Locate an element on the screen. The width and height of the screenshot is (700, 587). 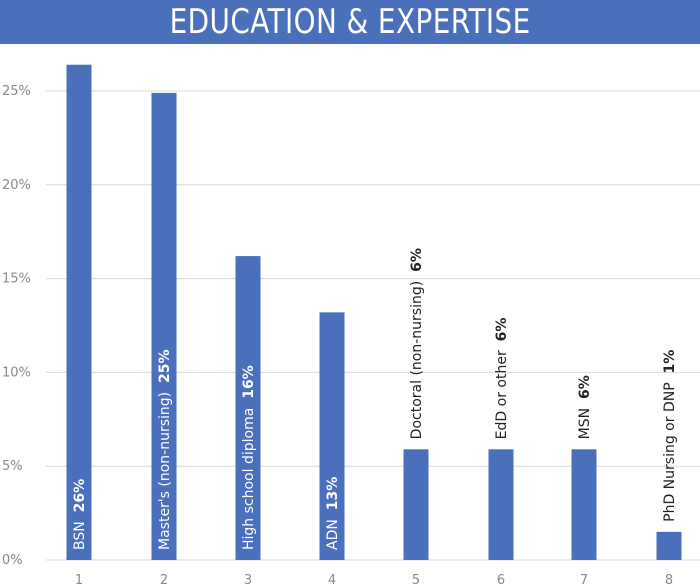
bar-label: MSN 6% is located at coordinates (585, 407).